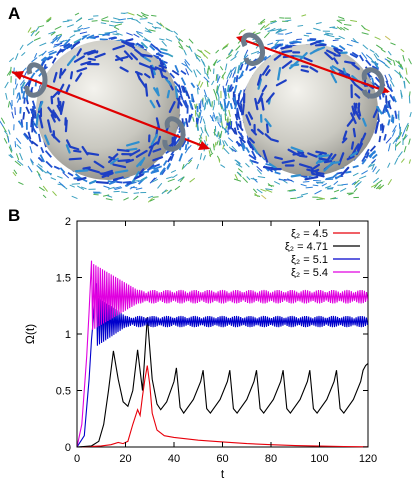 Image resolution: width=415 pixels, height=487 pixels. I want to click on panel-b-letter: B, so click(14, 215).